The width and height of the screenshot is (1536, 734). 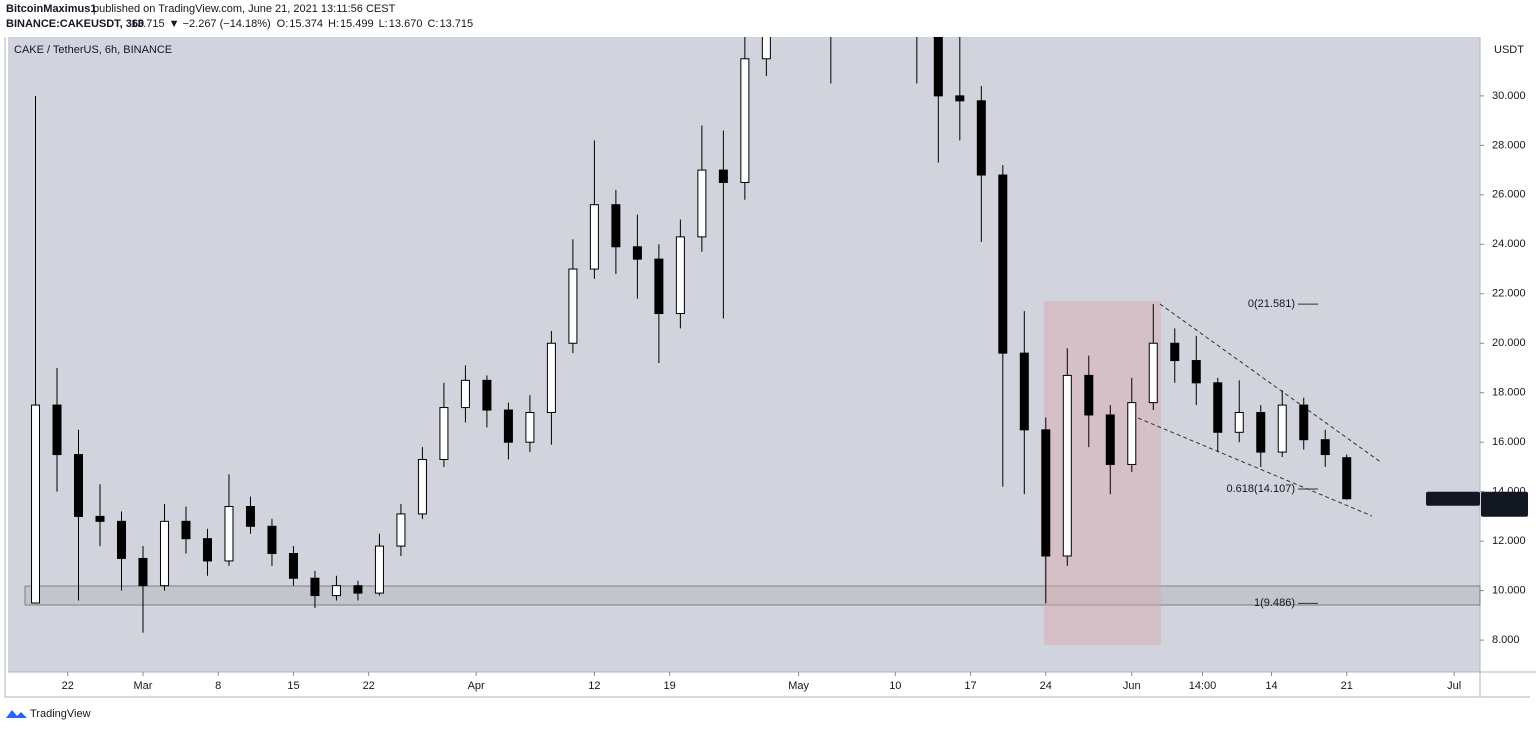 What do you see at coordinates (75, 24) in the screenshot?
I see `symbol: BINANCE:CAKEUSDT, 360` at bounding box center [75, 24].